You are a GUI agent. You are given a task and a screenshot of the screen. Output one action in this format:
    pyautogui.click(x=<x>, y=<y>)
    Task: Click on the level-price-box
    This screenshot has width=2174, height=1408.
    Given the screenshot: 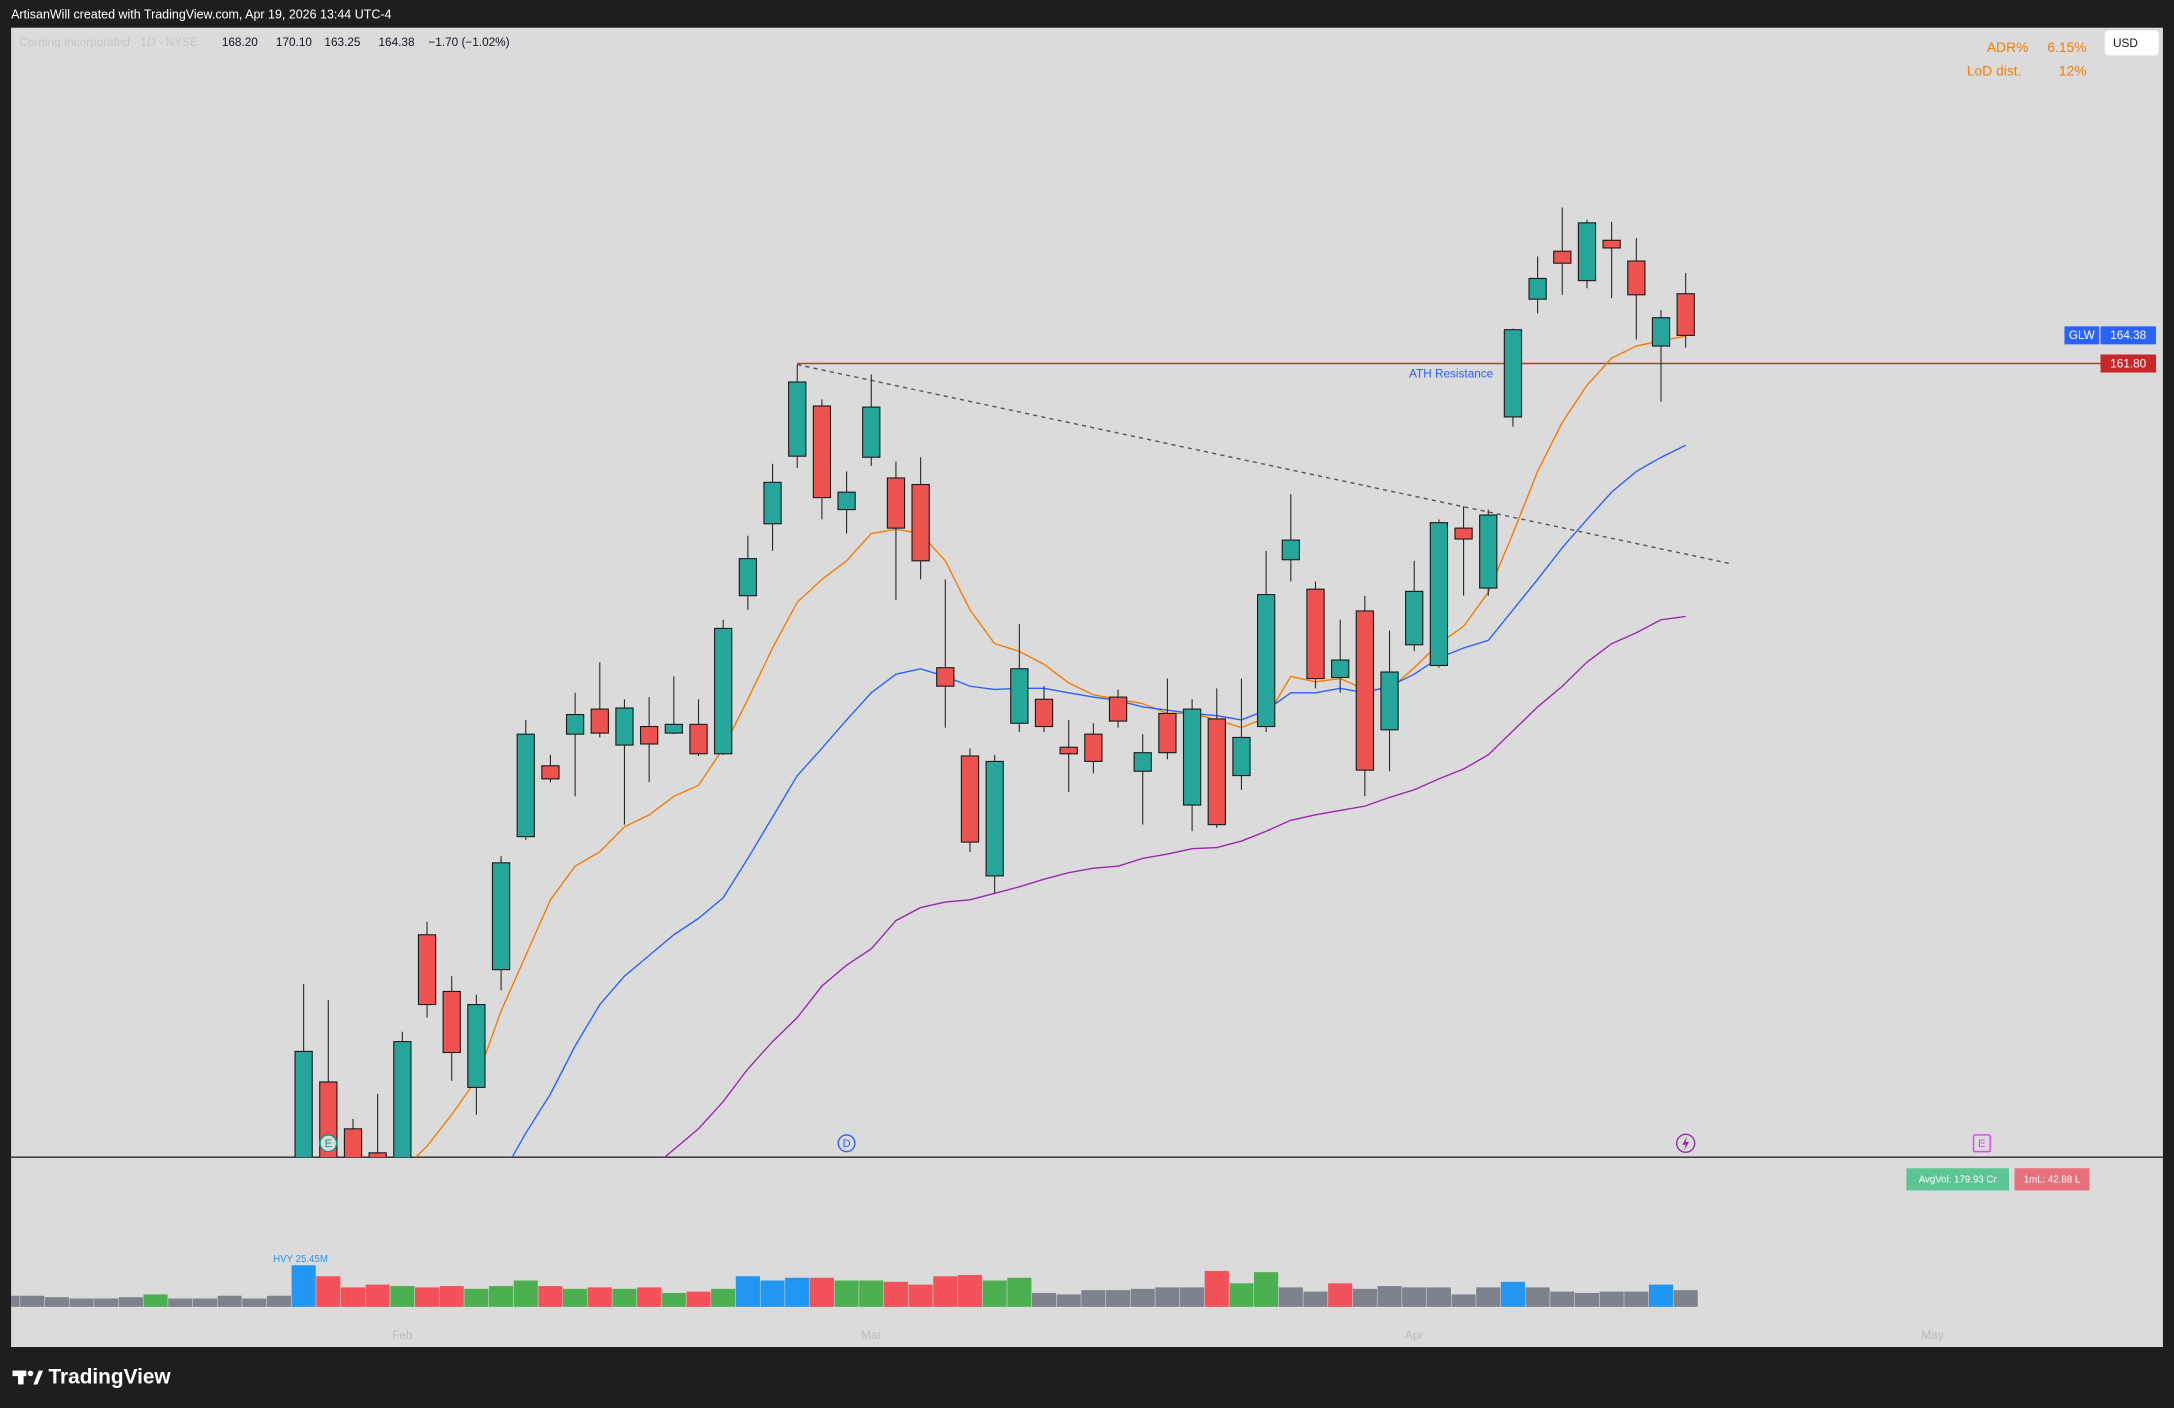 What is the action you would take?
    pyautogui.click(x=2128, y=363)
    